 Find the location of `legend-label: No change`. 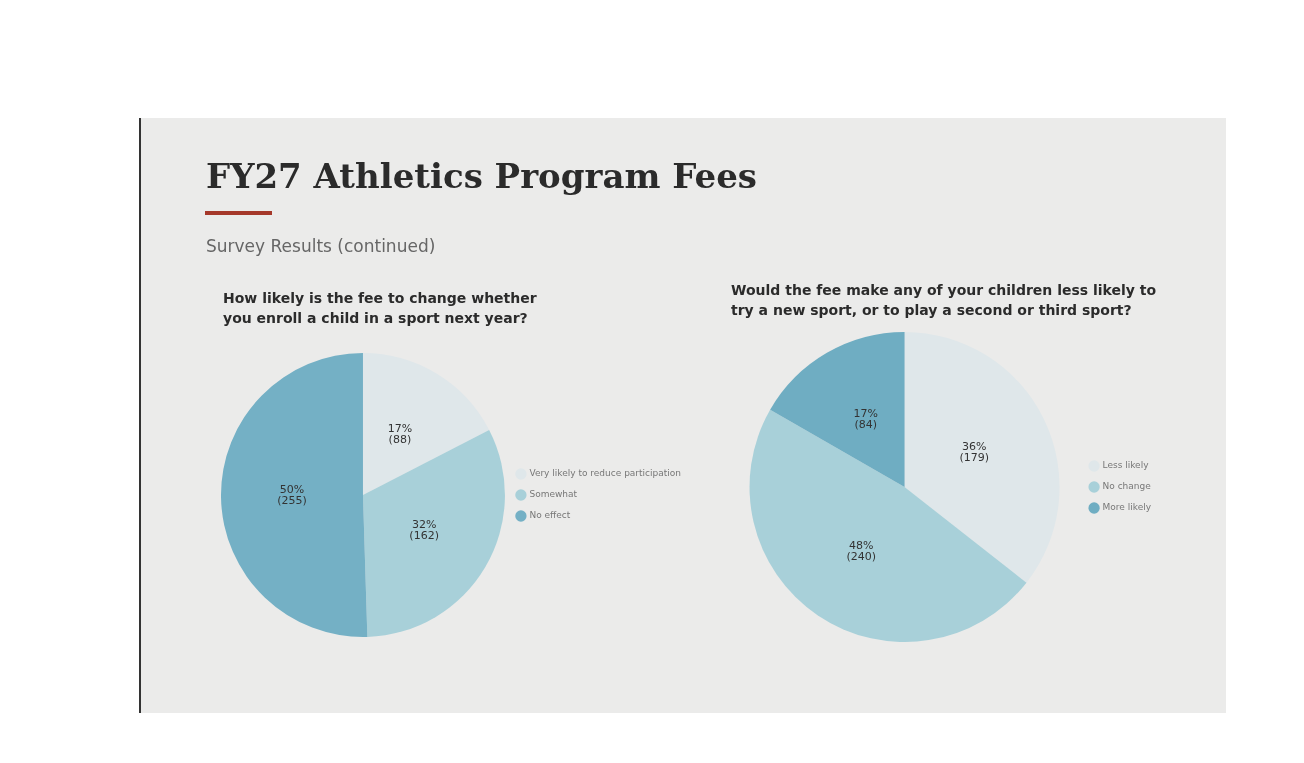

legend-label: No change is located at coordinates (1127, 486).